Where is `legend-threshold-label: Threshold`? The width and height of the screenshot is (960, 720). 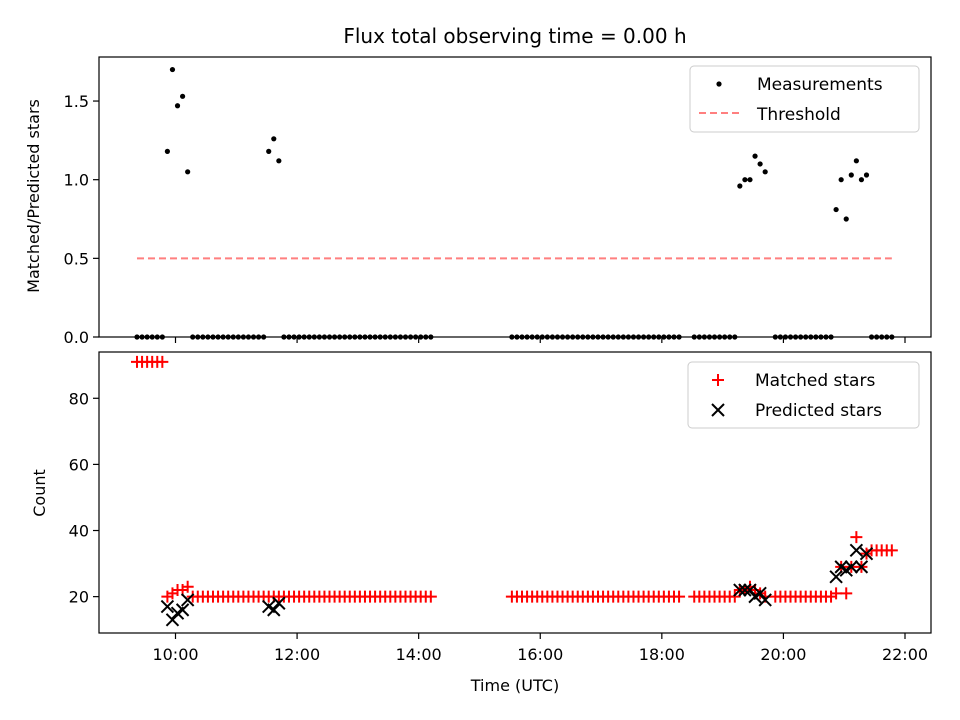 legend-threshold-label: Threshold is located at coordinates (798, 115).